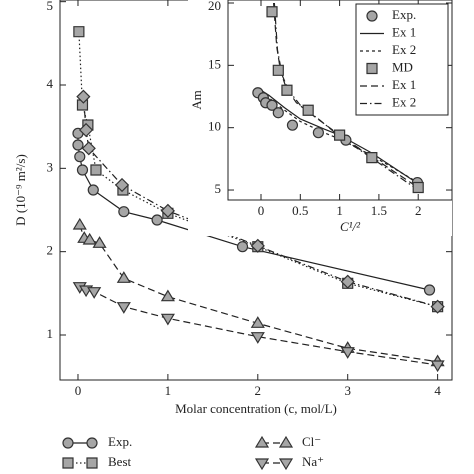  I want to click on y-tick-label: 15, so click(214, 63).